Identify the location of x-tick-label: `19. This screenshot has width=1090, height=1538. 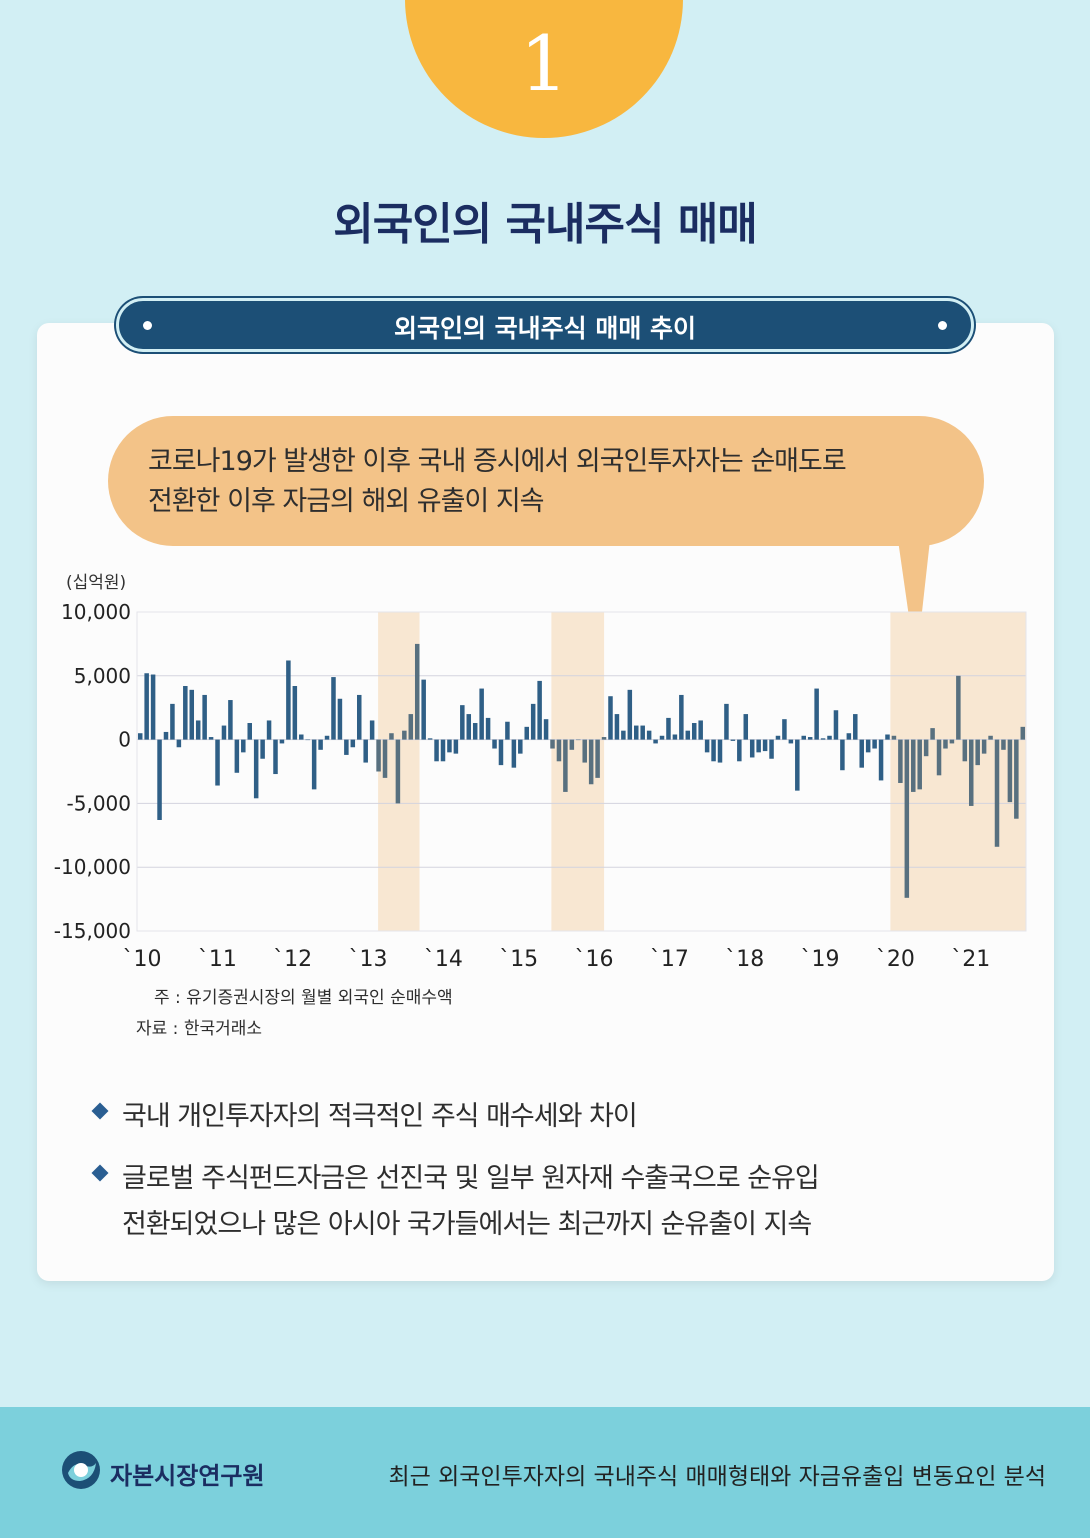
(820, 959).